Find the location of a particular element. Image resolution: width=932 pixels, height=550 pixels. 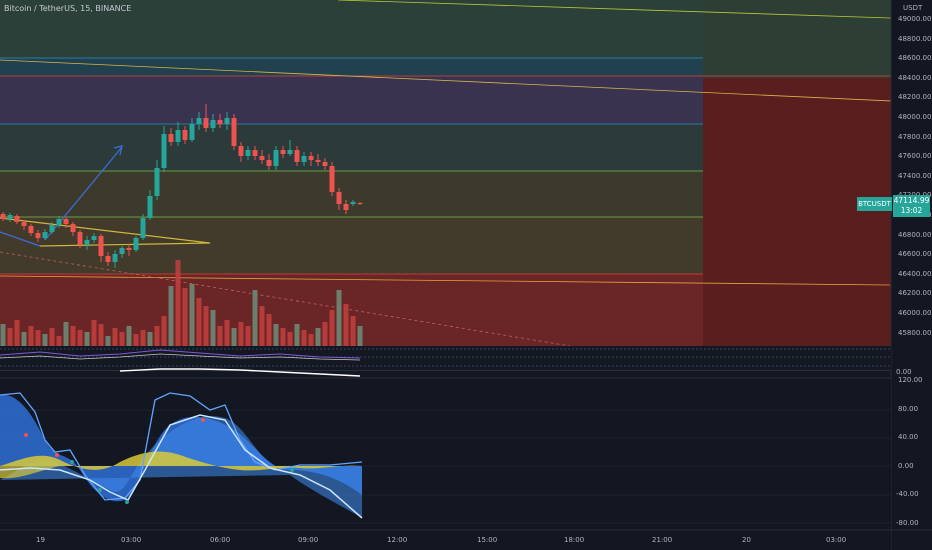

bar-countdown: 13:02 is located at coordinates (911, 210).